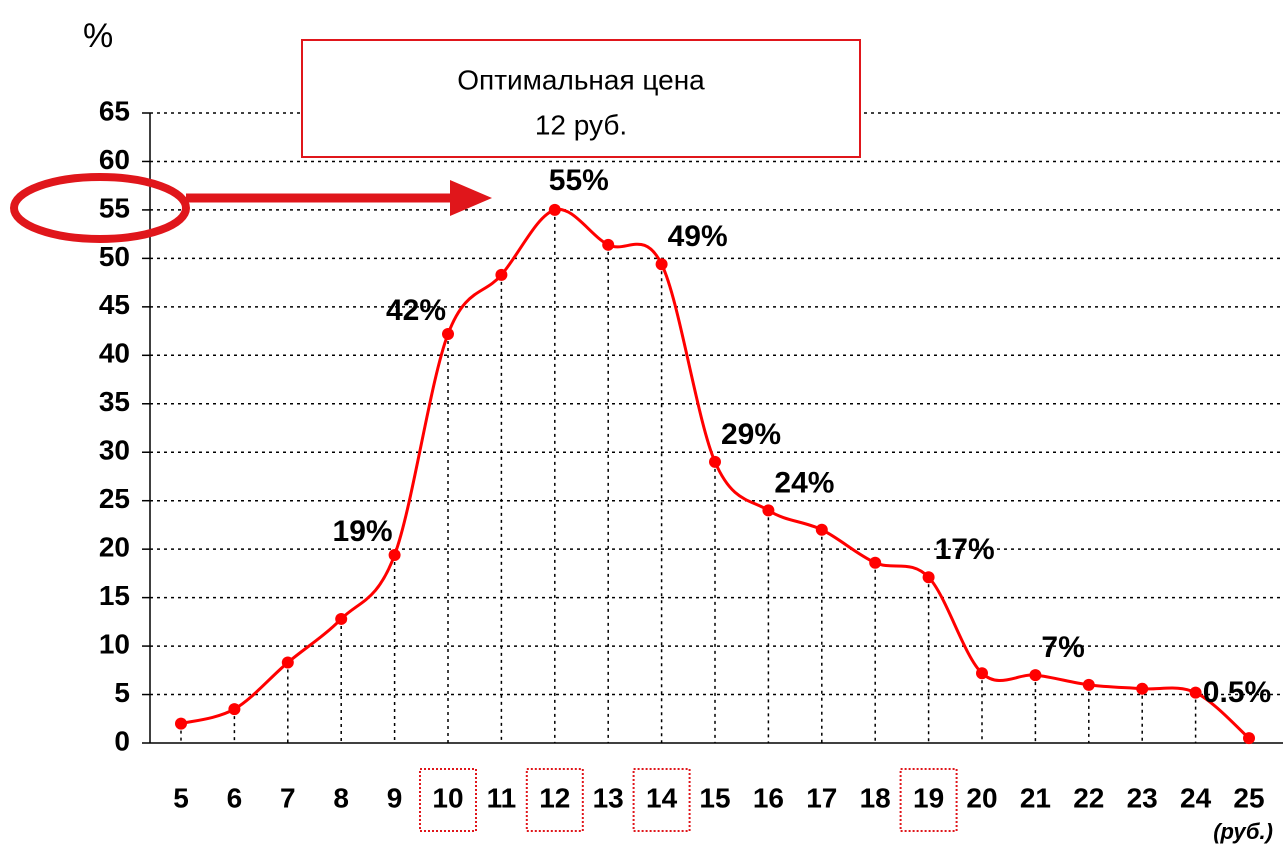  I want to click on x-tick-label: 21, so click(1035, 797).